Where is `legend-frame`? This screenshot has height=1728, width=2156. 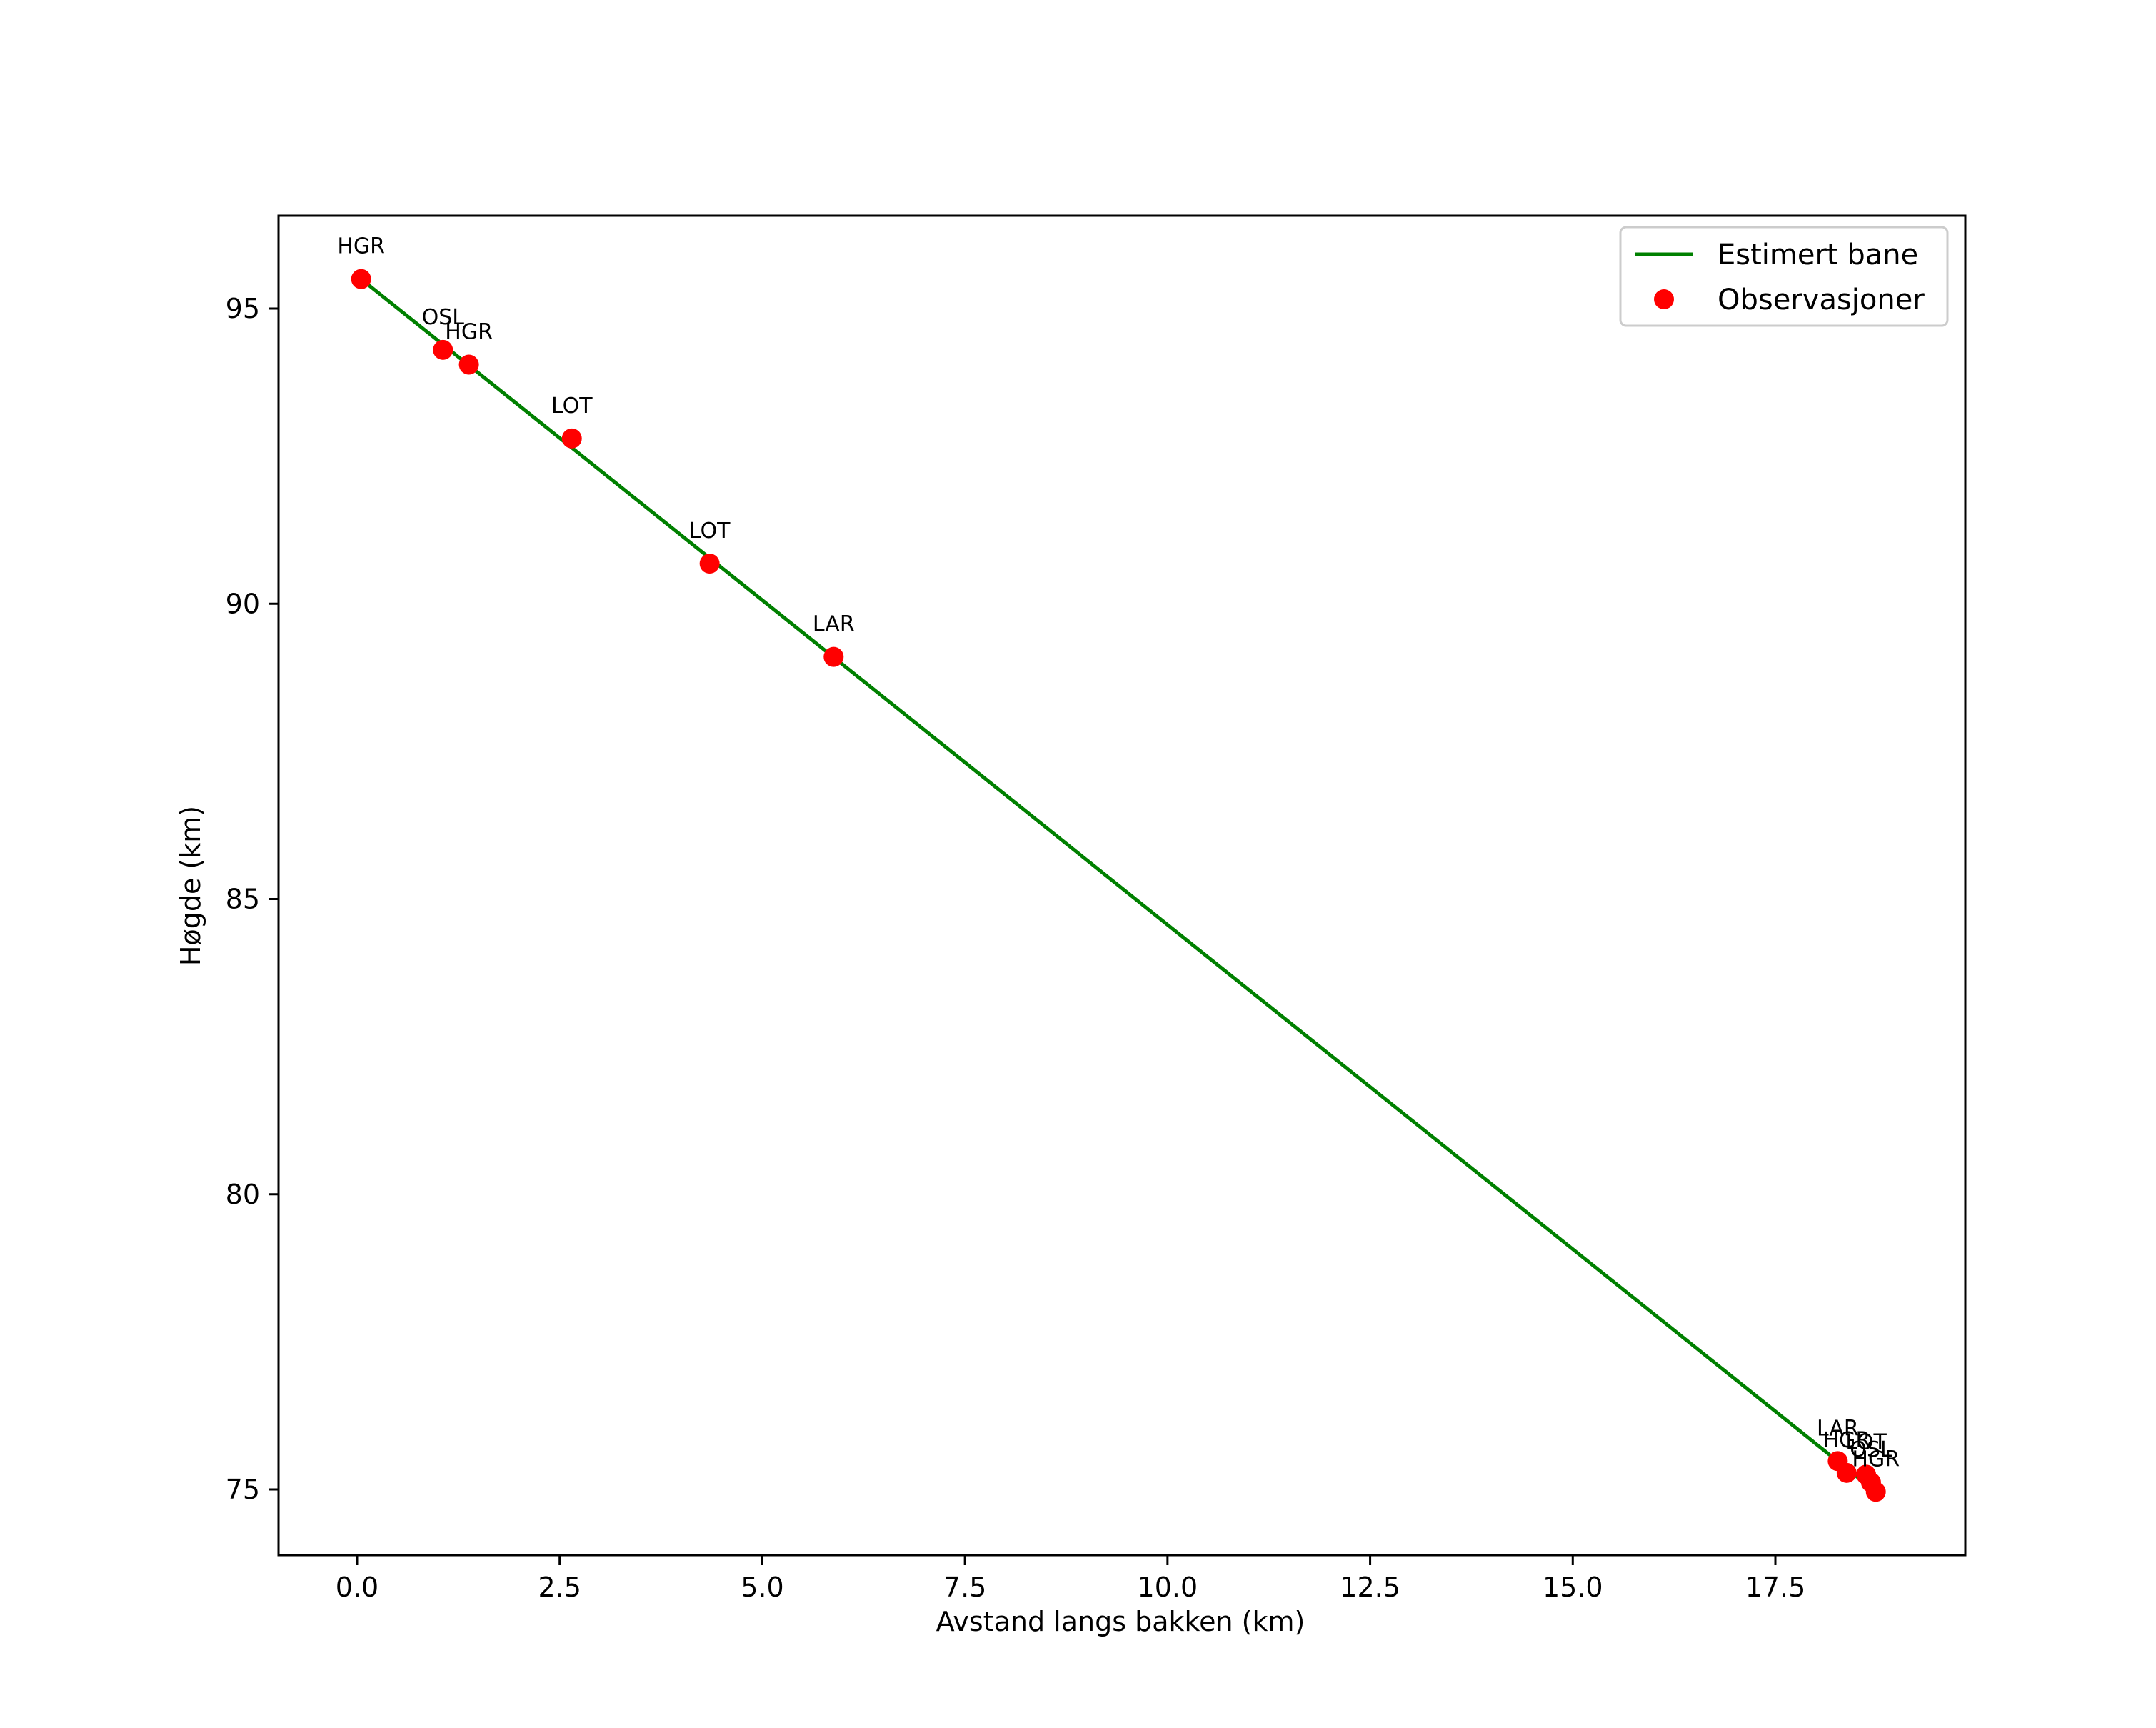 legend-frame is located at coordinates (1784, 276).